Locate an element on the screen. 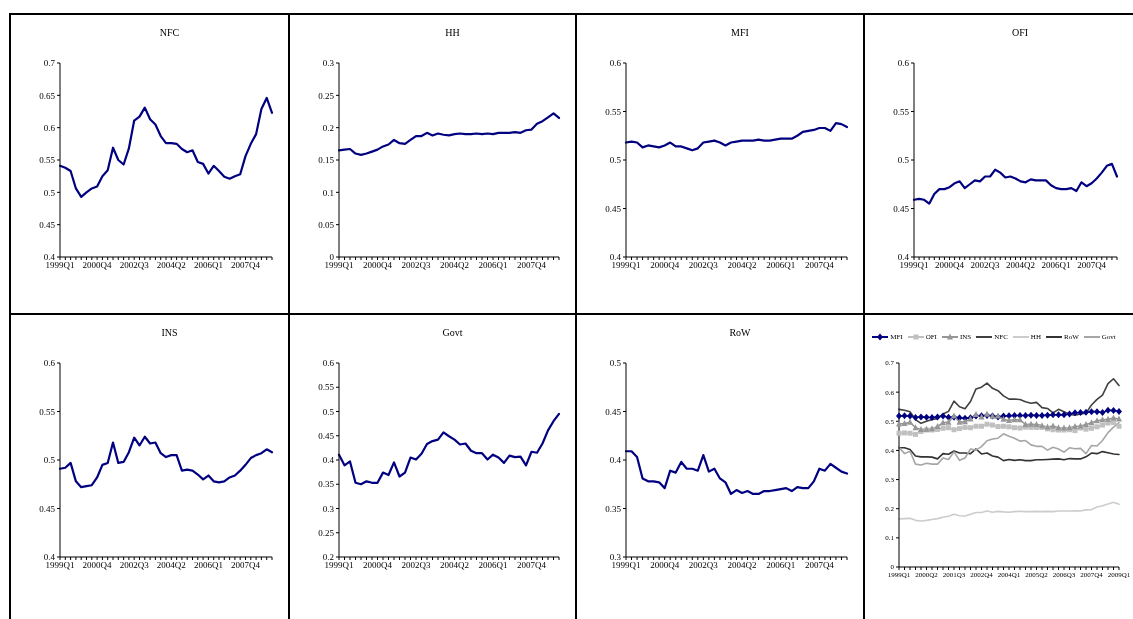 This screenshot has height=619, width=1133. chart-title: INS is located at coordinates (169, 333).